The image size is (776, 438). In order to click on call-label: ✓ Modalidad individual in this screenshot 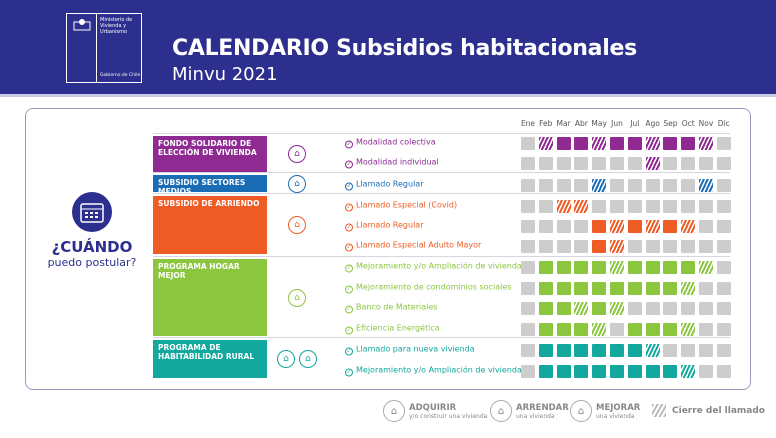, I will do `click(392, 163)`.